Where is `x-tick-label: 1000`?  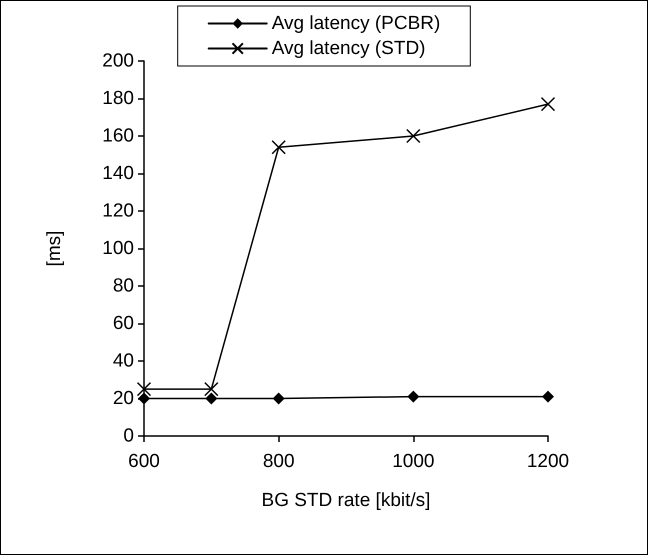 x-tick-label: 1000 is located at coordinates (413, 461).